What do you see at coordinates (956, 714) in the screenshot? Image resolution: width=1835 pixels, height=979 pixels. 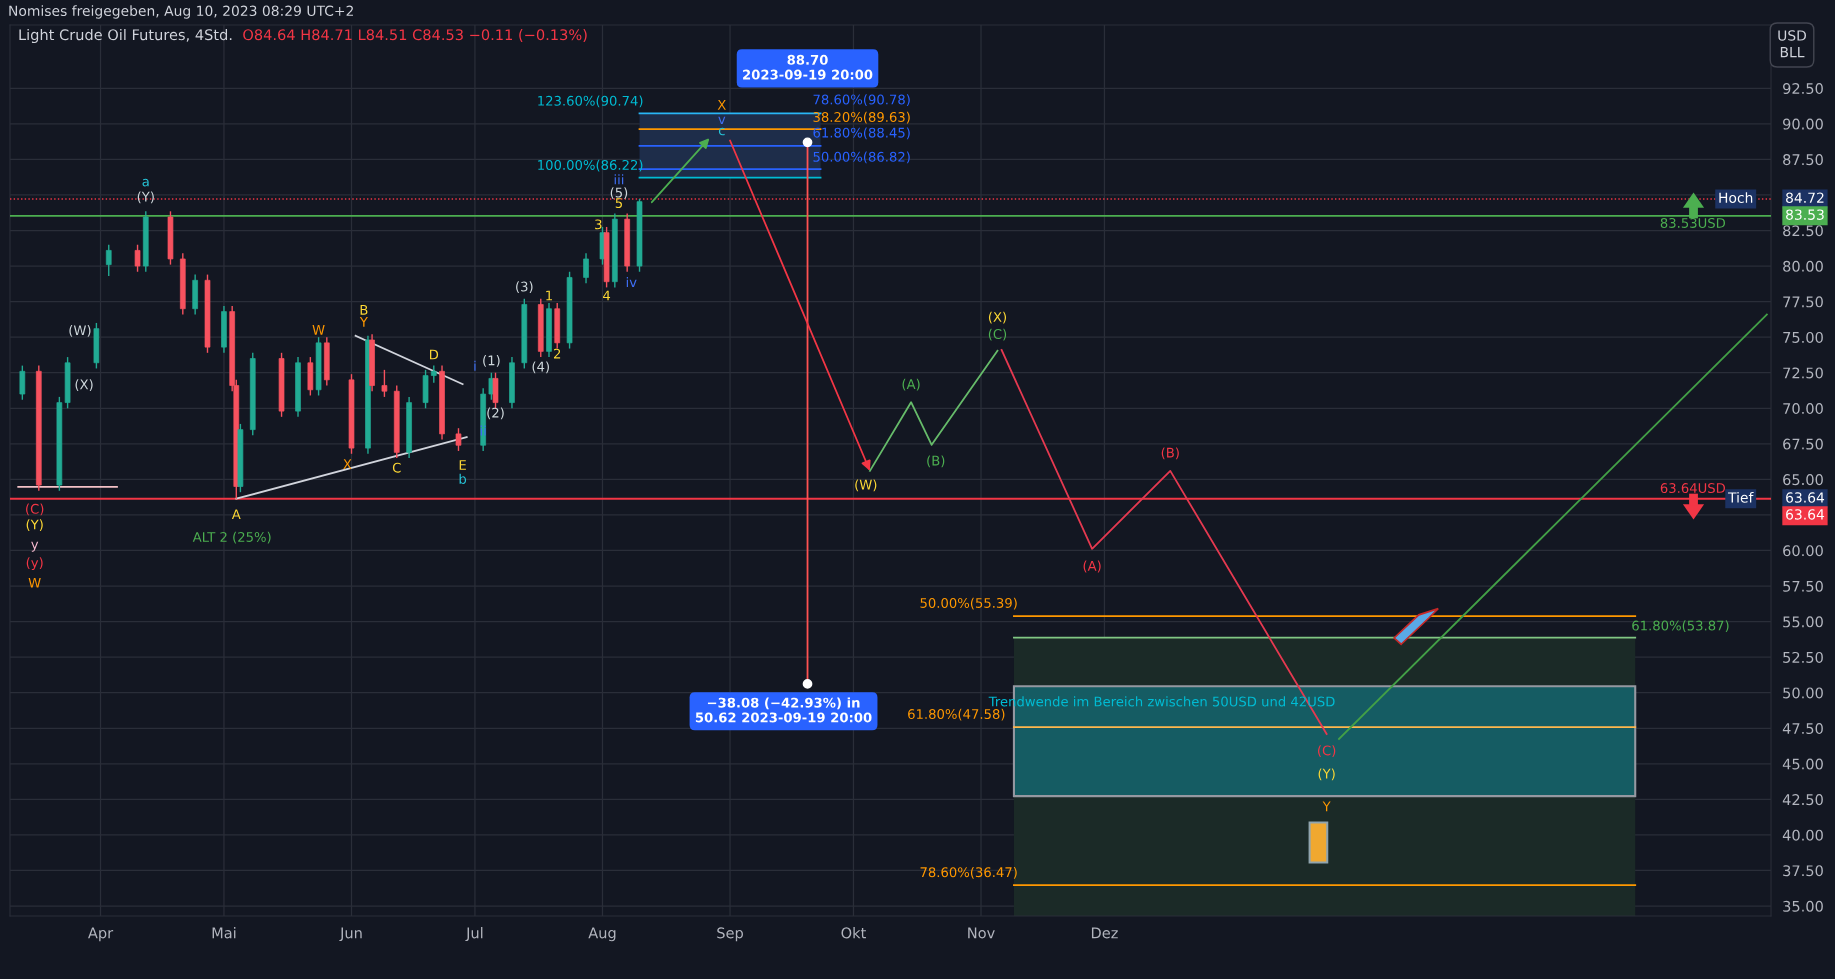 I see `annotation: 61.80%(47.58)` at bounding box center [956, 714].